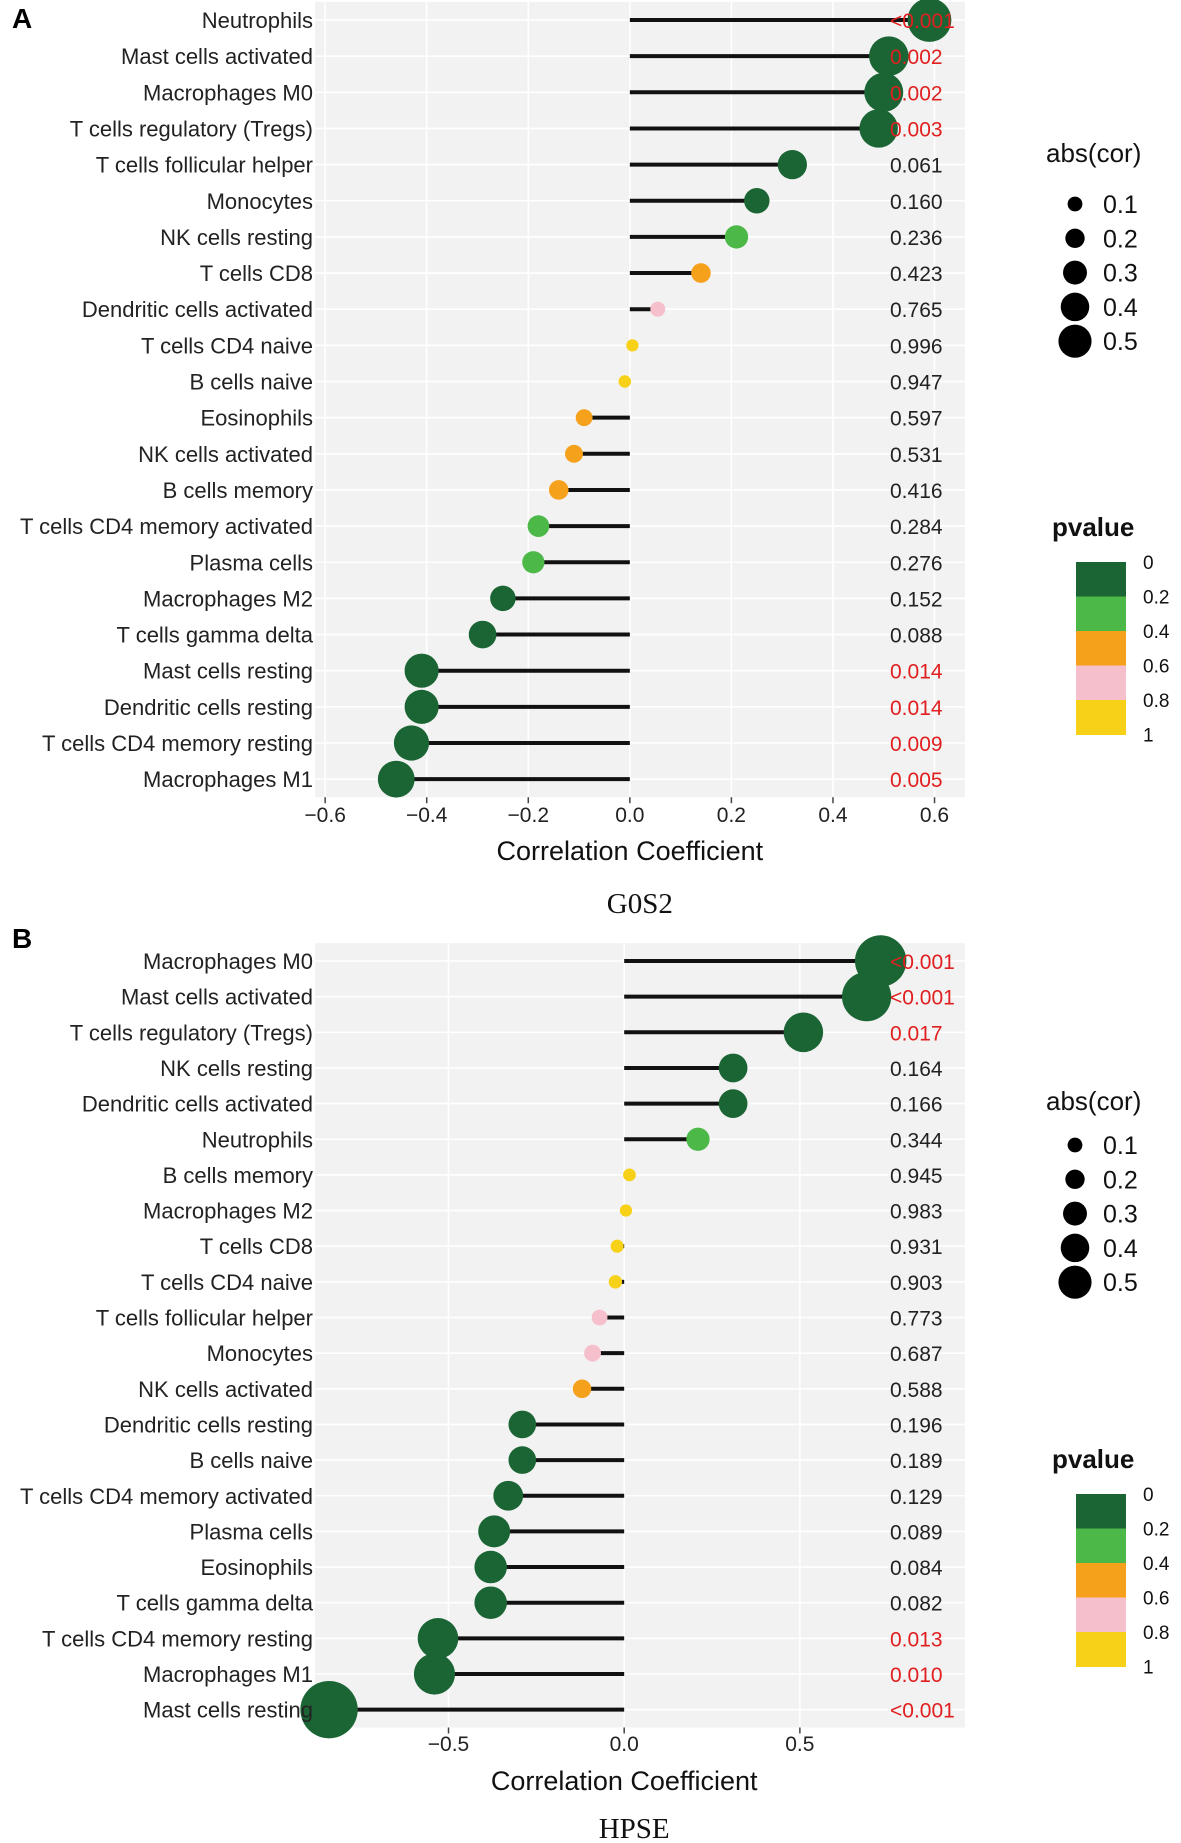 This screenshot has height=1843, width=1181. Describe the element at coordinates (177, 1638) in the screenshot. I see `cell-type-label: T cells CD4 memory resting` at that location.